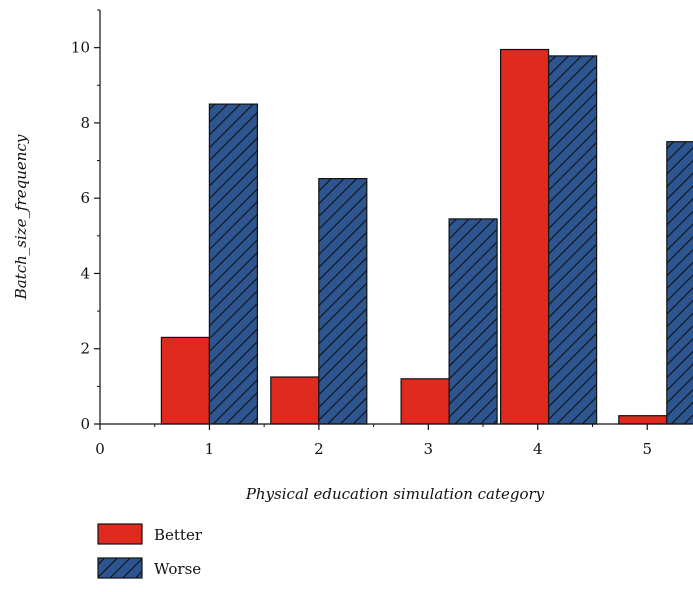  What do you see at coordinates (177, 569) in the screenshot?
I see `legend-label-worse: Worse` at bounding box center [177, 569].